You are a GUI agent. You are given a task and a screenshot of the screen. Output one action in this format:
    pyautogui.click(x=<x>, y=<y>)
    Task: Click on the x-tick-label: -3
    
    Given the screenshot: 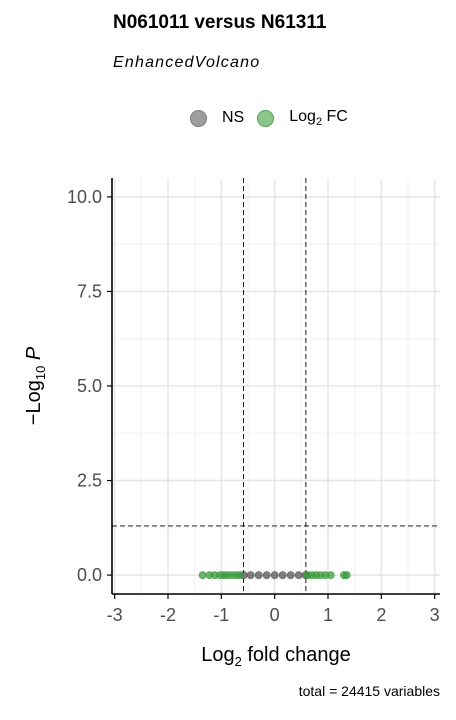 What is the action you would take?
    pyautogui.click(x=115, y=615)
    